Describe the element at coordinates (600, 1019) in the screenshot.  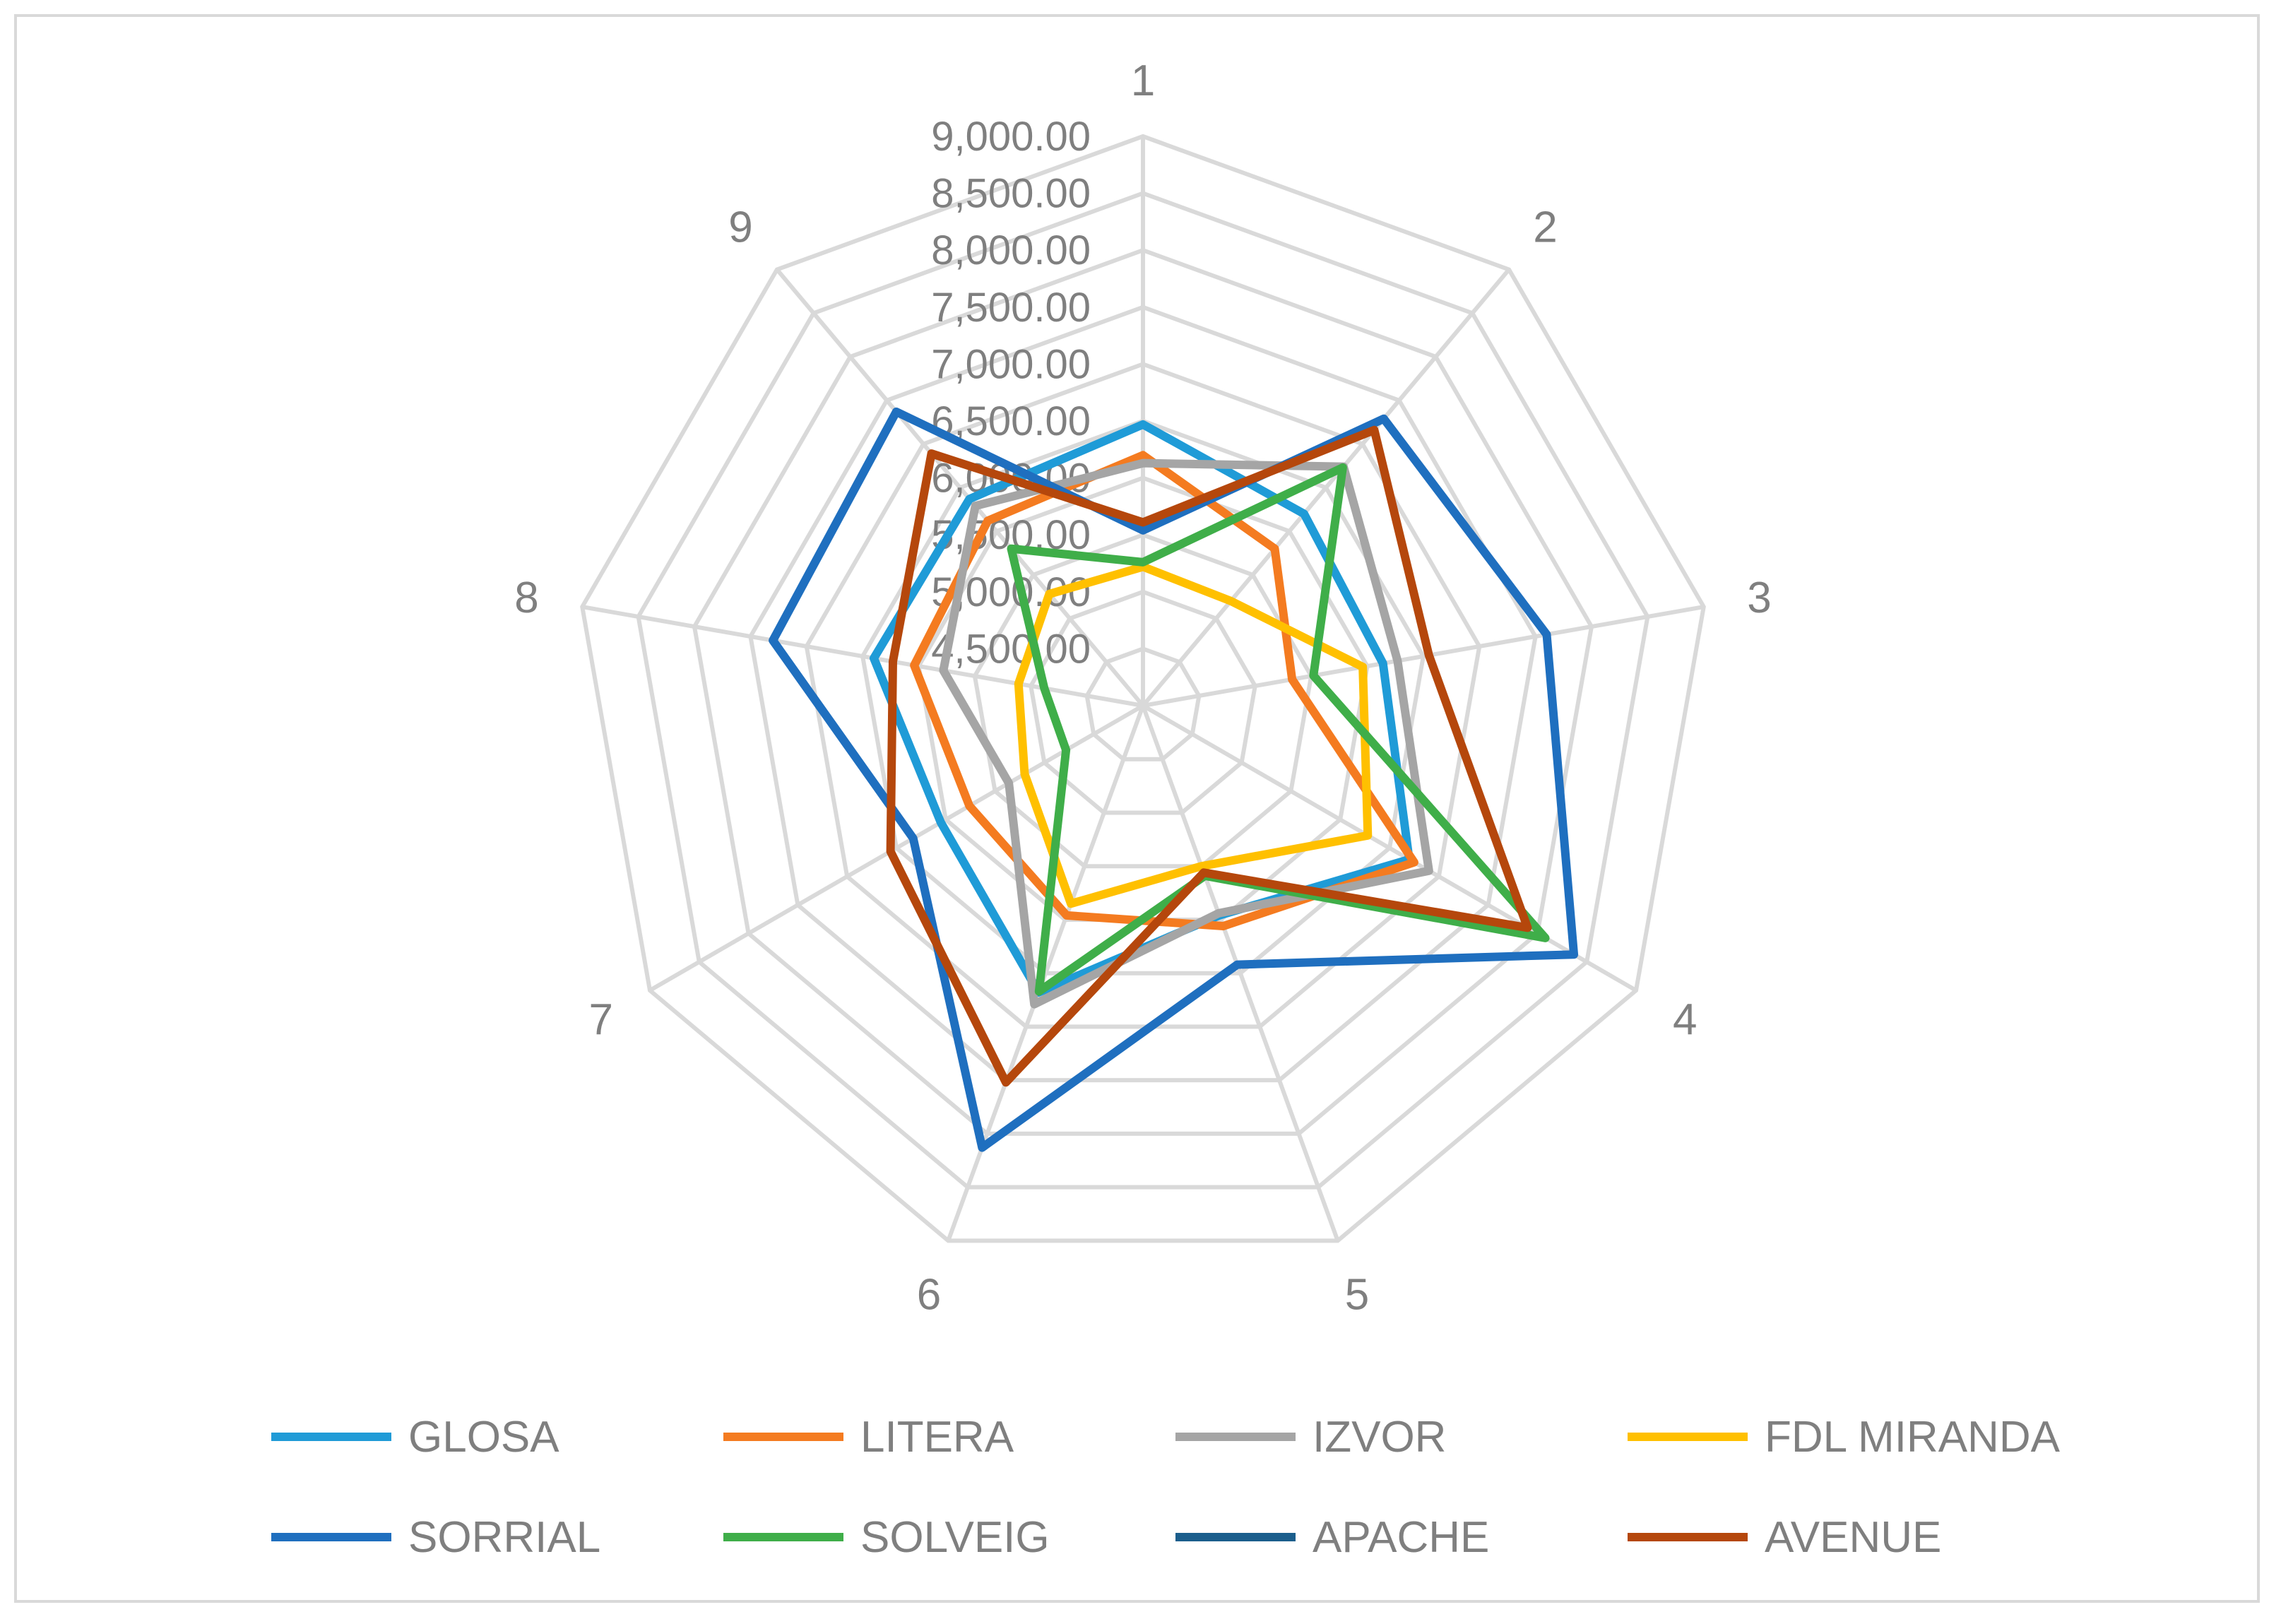
I see `category-label-7: 7` at that location.